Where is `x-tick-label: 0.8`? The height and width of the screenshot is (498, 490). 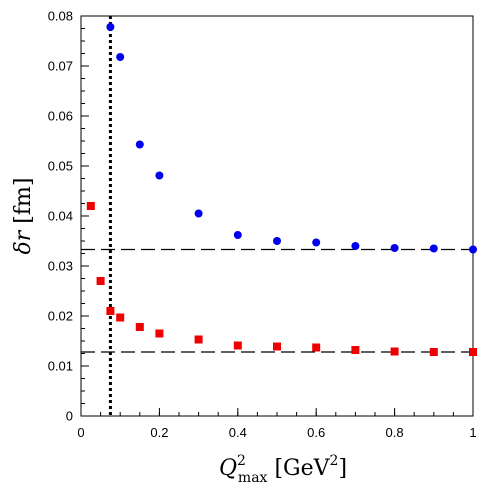
x-tick-label: 0.8 is located at coordinates (395, 432).